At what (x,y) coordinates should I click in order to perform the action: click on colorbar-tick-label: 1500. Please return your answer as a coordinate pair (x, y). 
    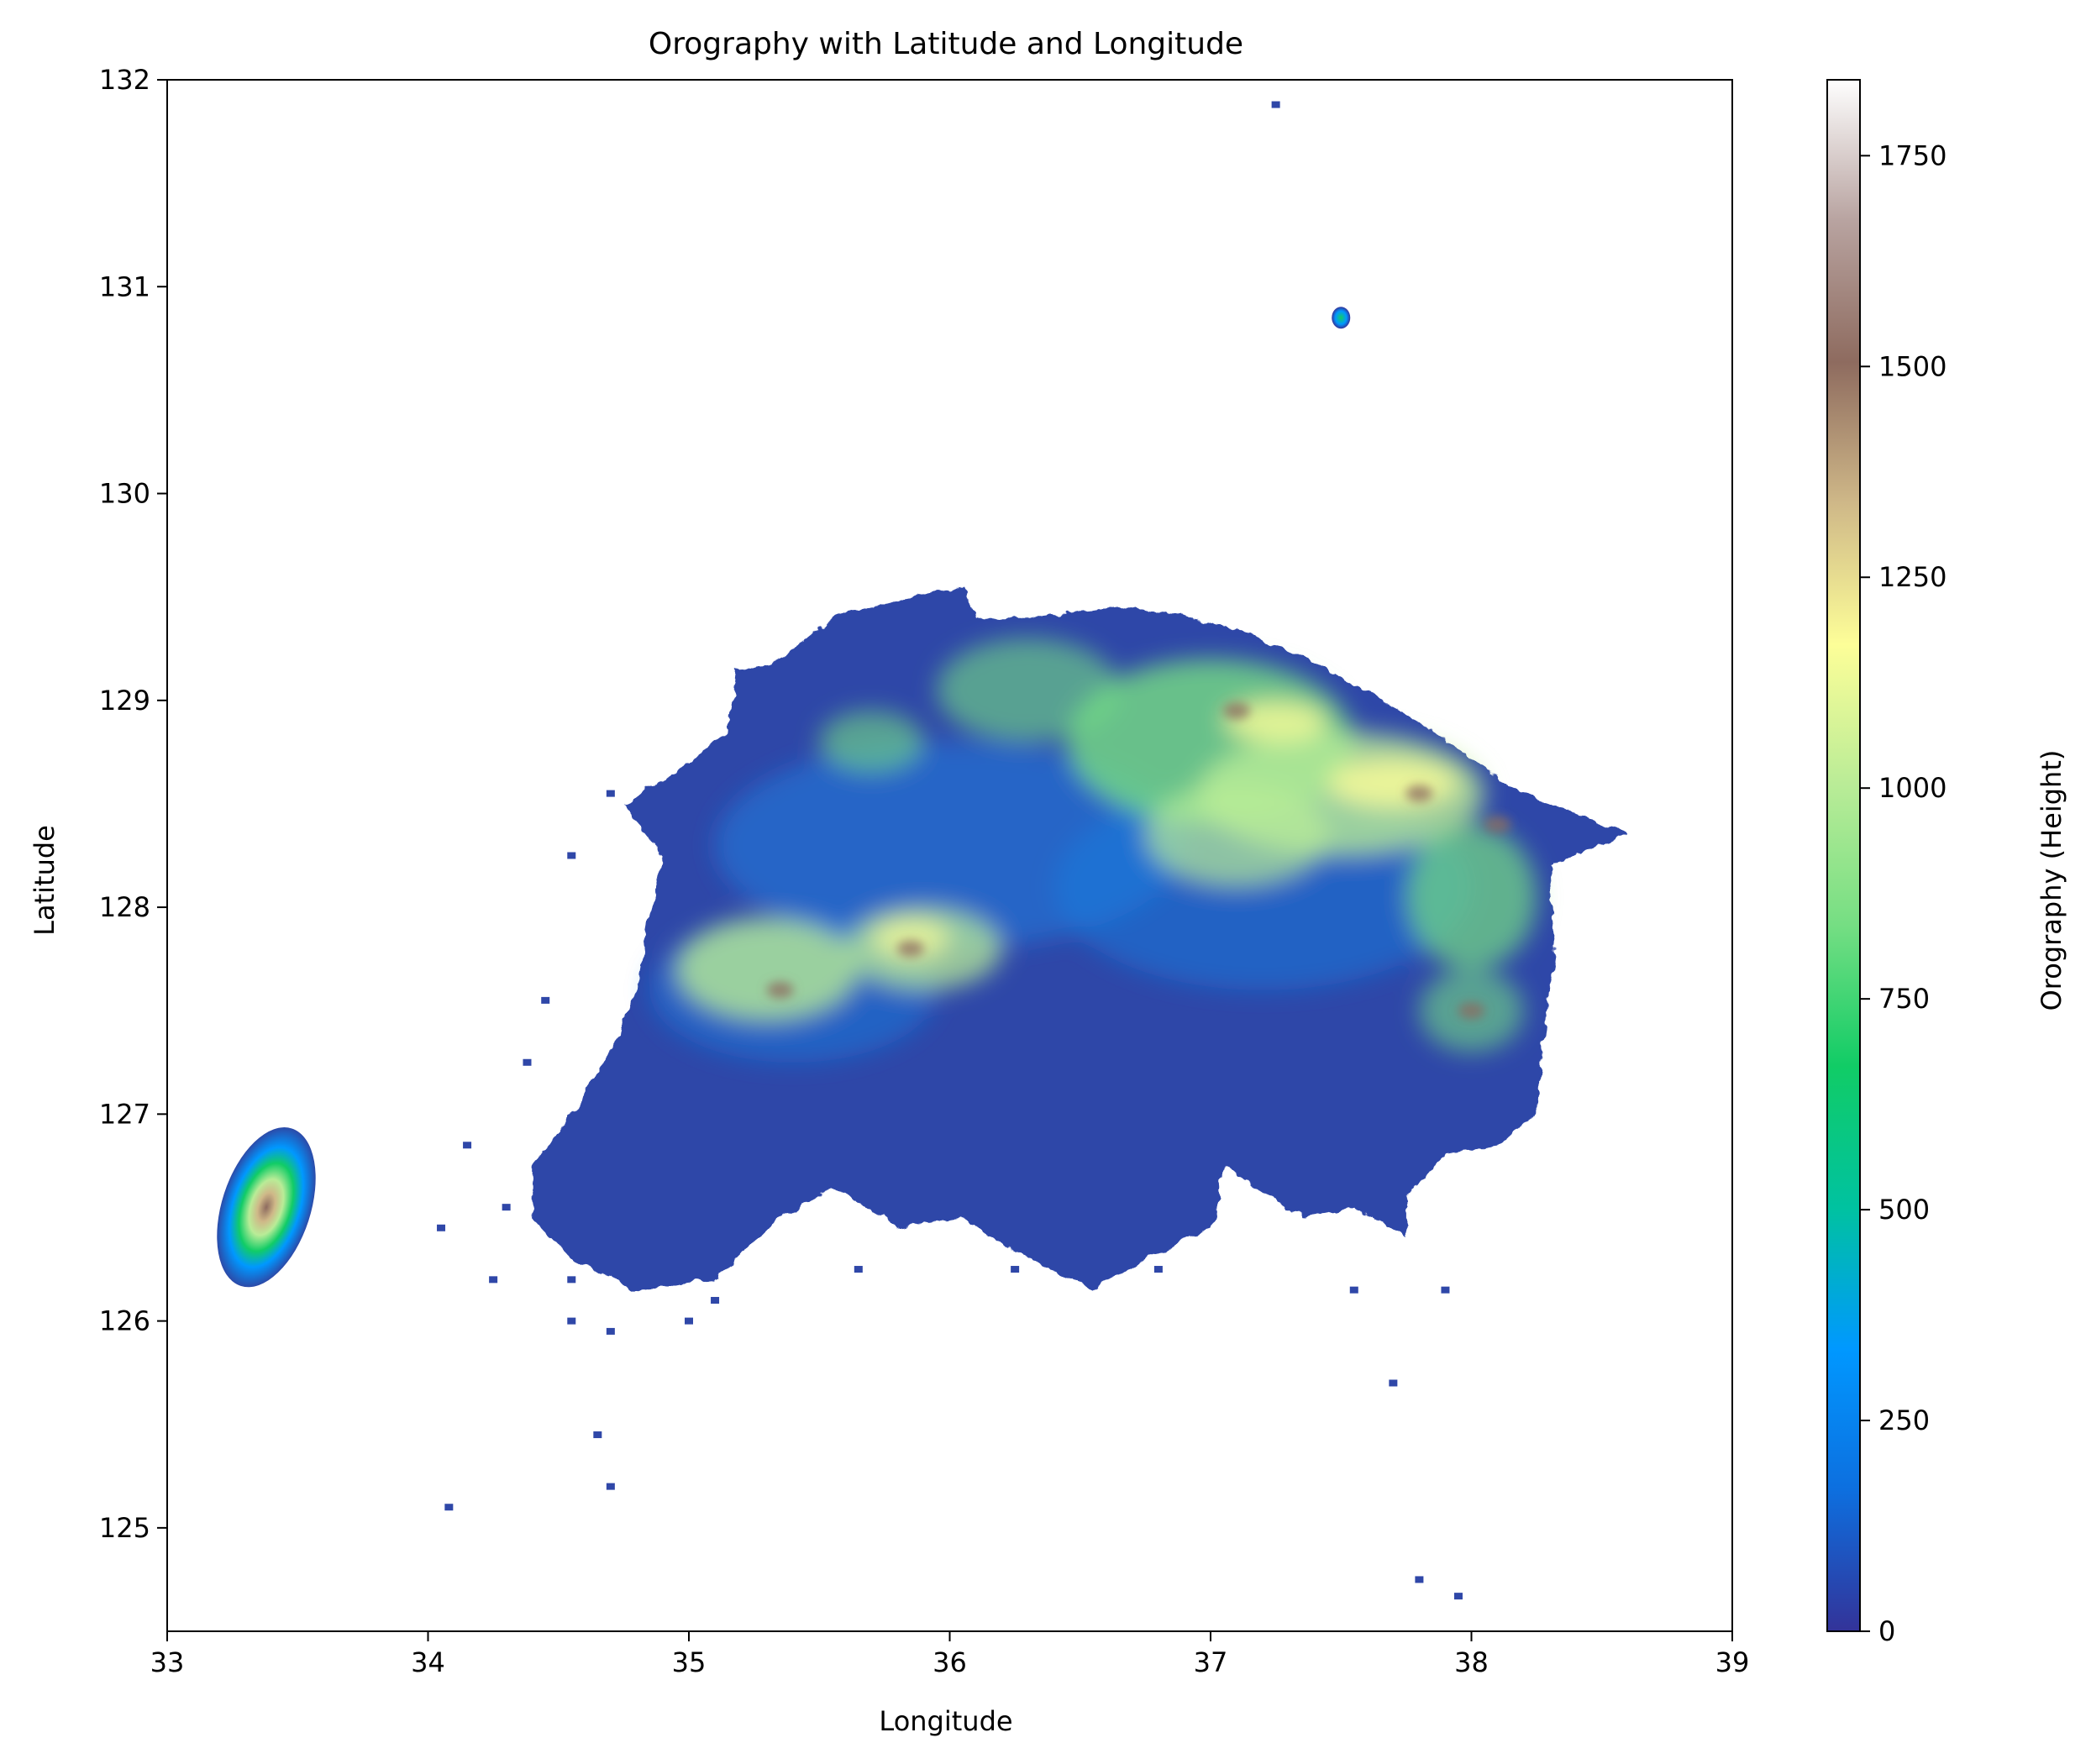
    Looking at the image, I should click on (1912, 366).